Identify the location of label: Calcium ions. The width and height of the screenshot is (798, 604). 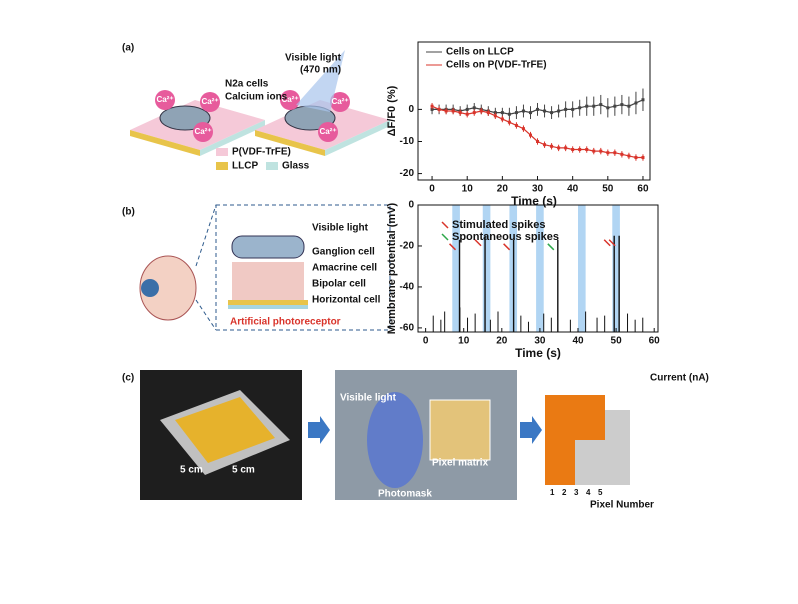
(256, 97).